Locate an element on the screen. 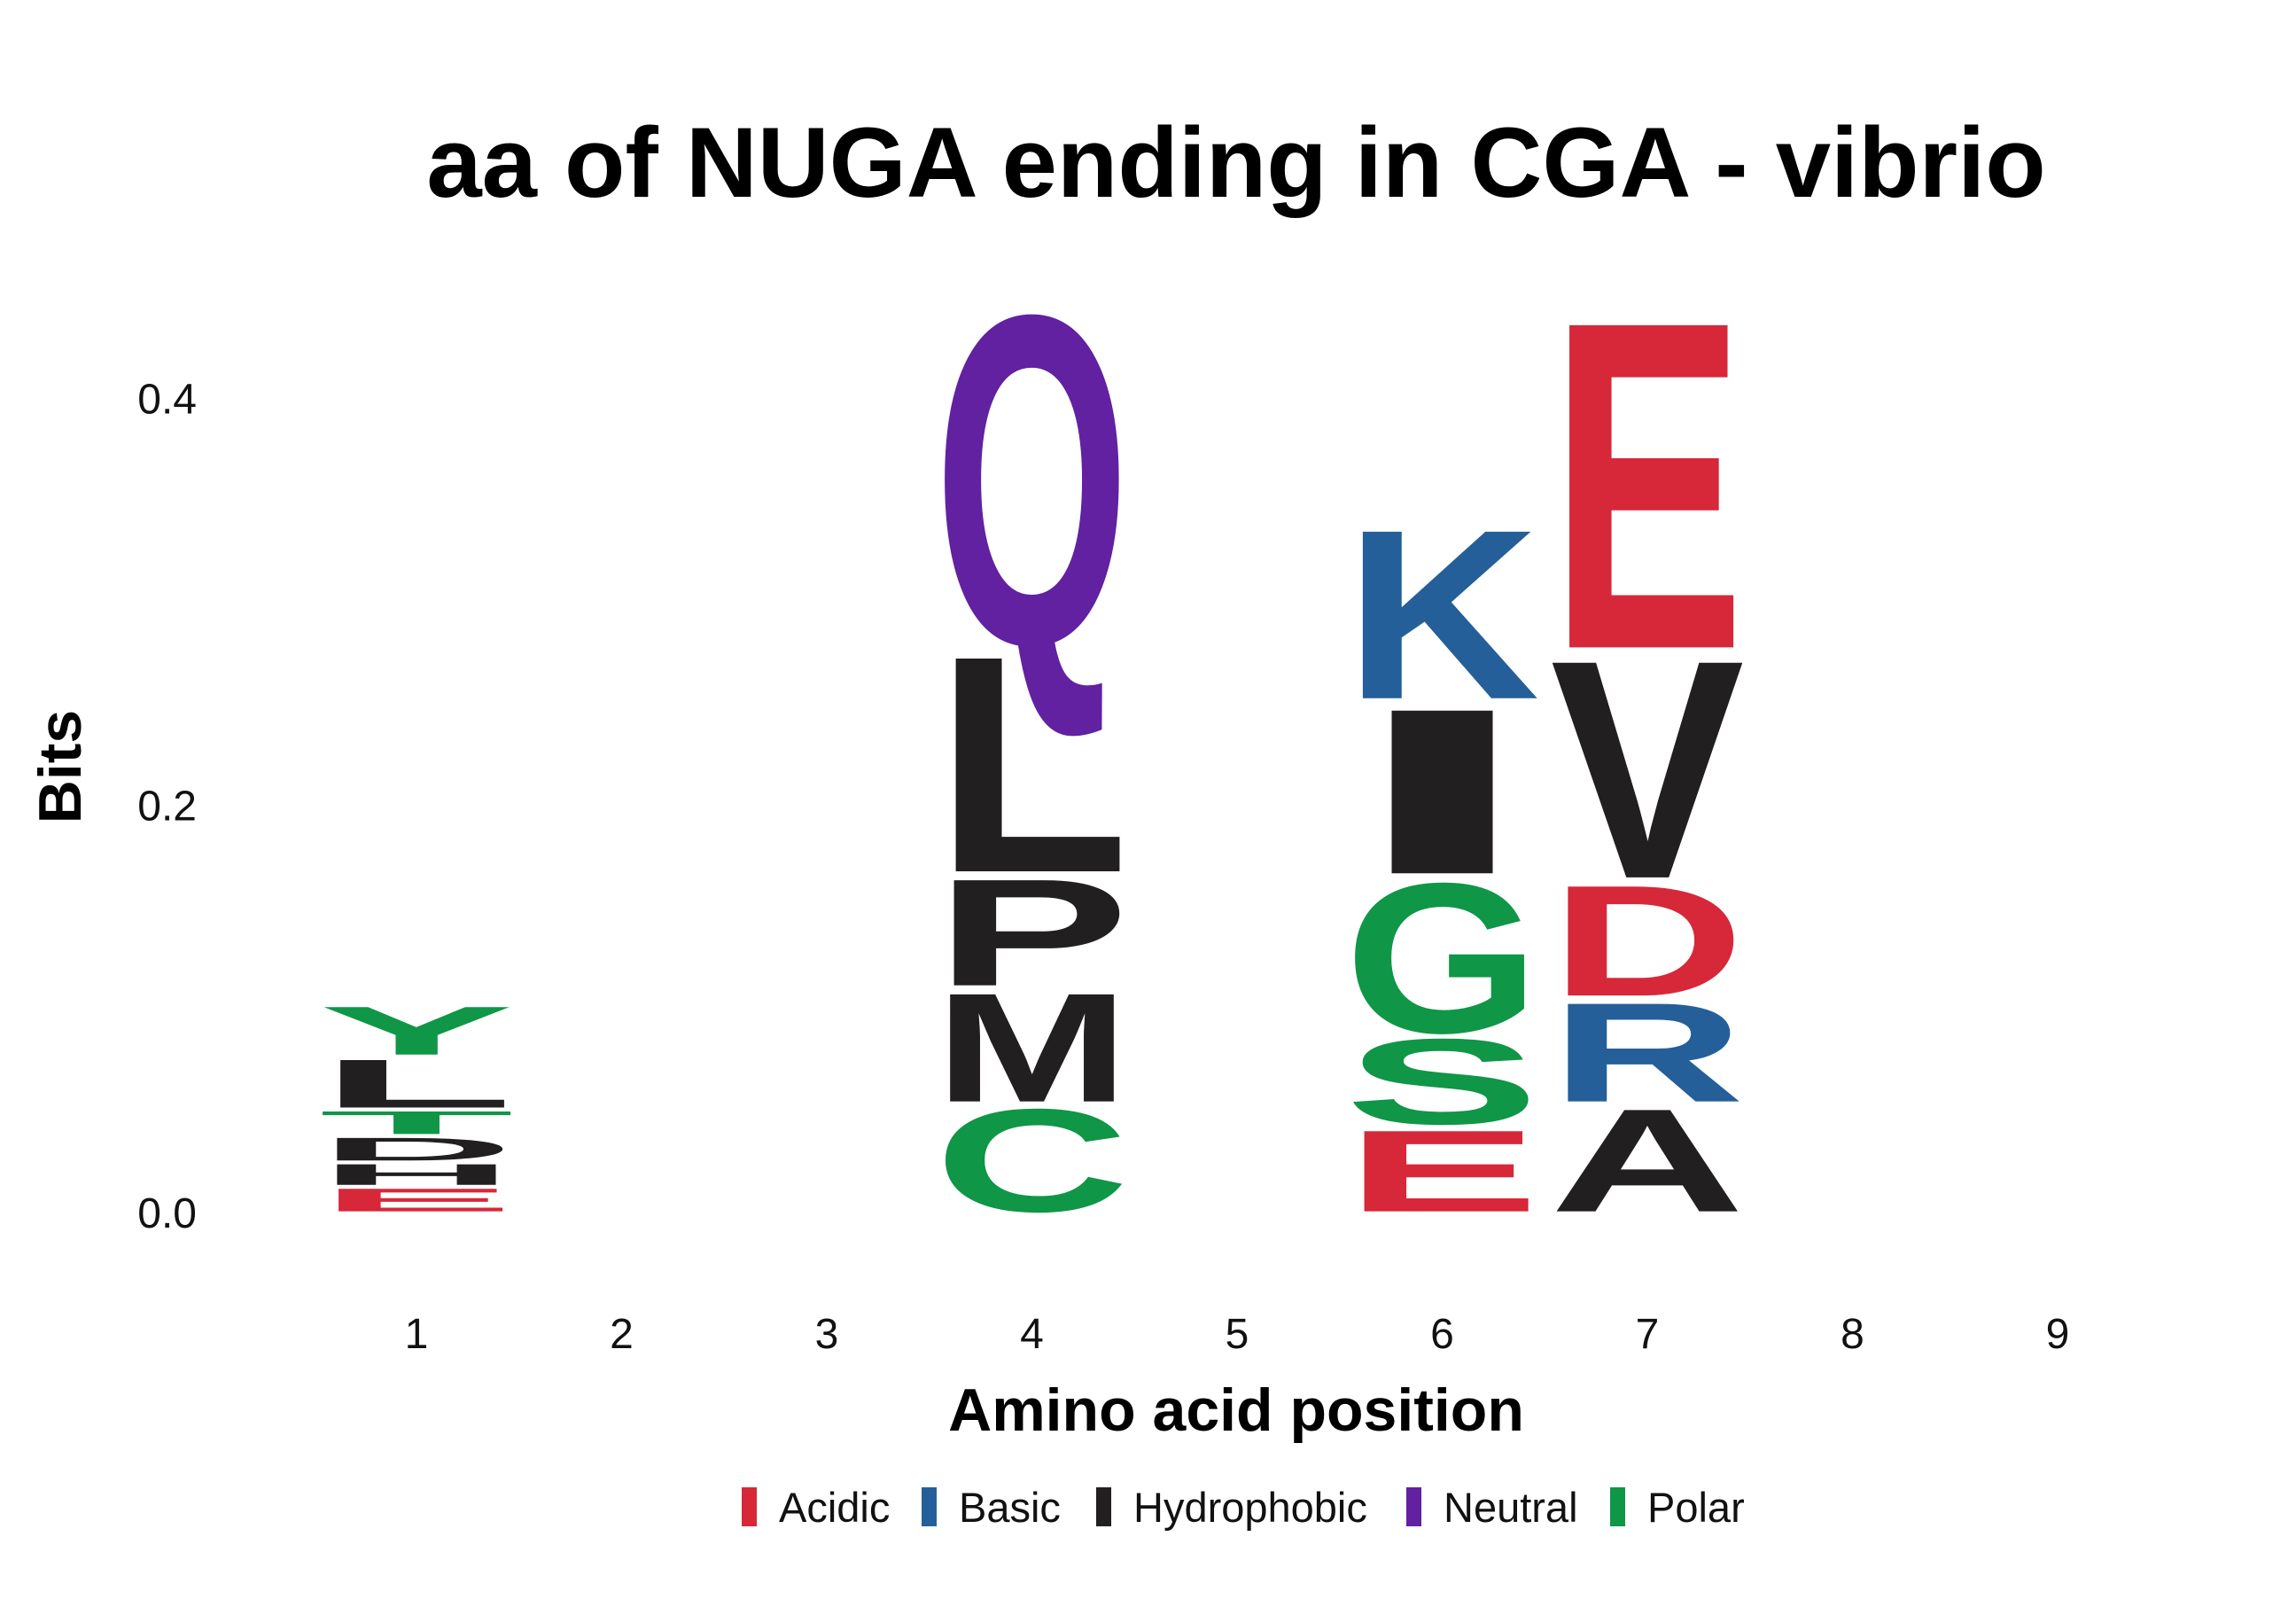  logo-letter-s: S is located at coordinates (1442, 1081).